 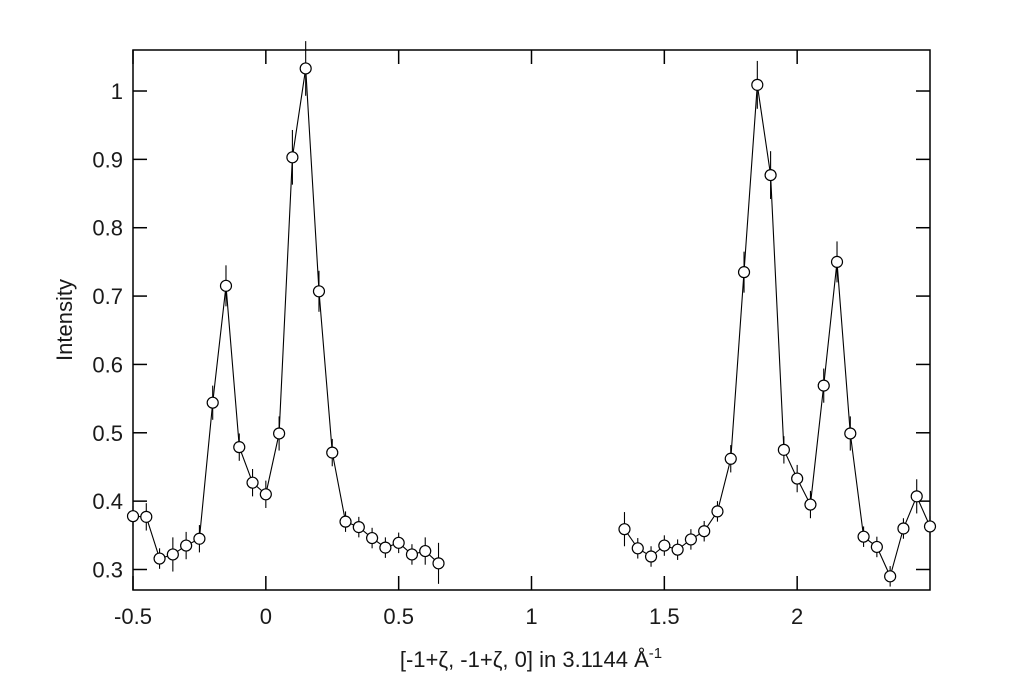 What do you see at coordinates (107, 433) in the screenshot?
I see `y-tick-label: 0.5` at bounding box center [107, 433].